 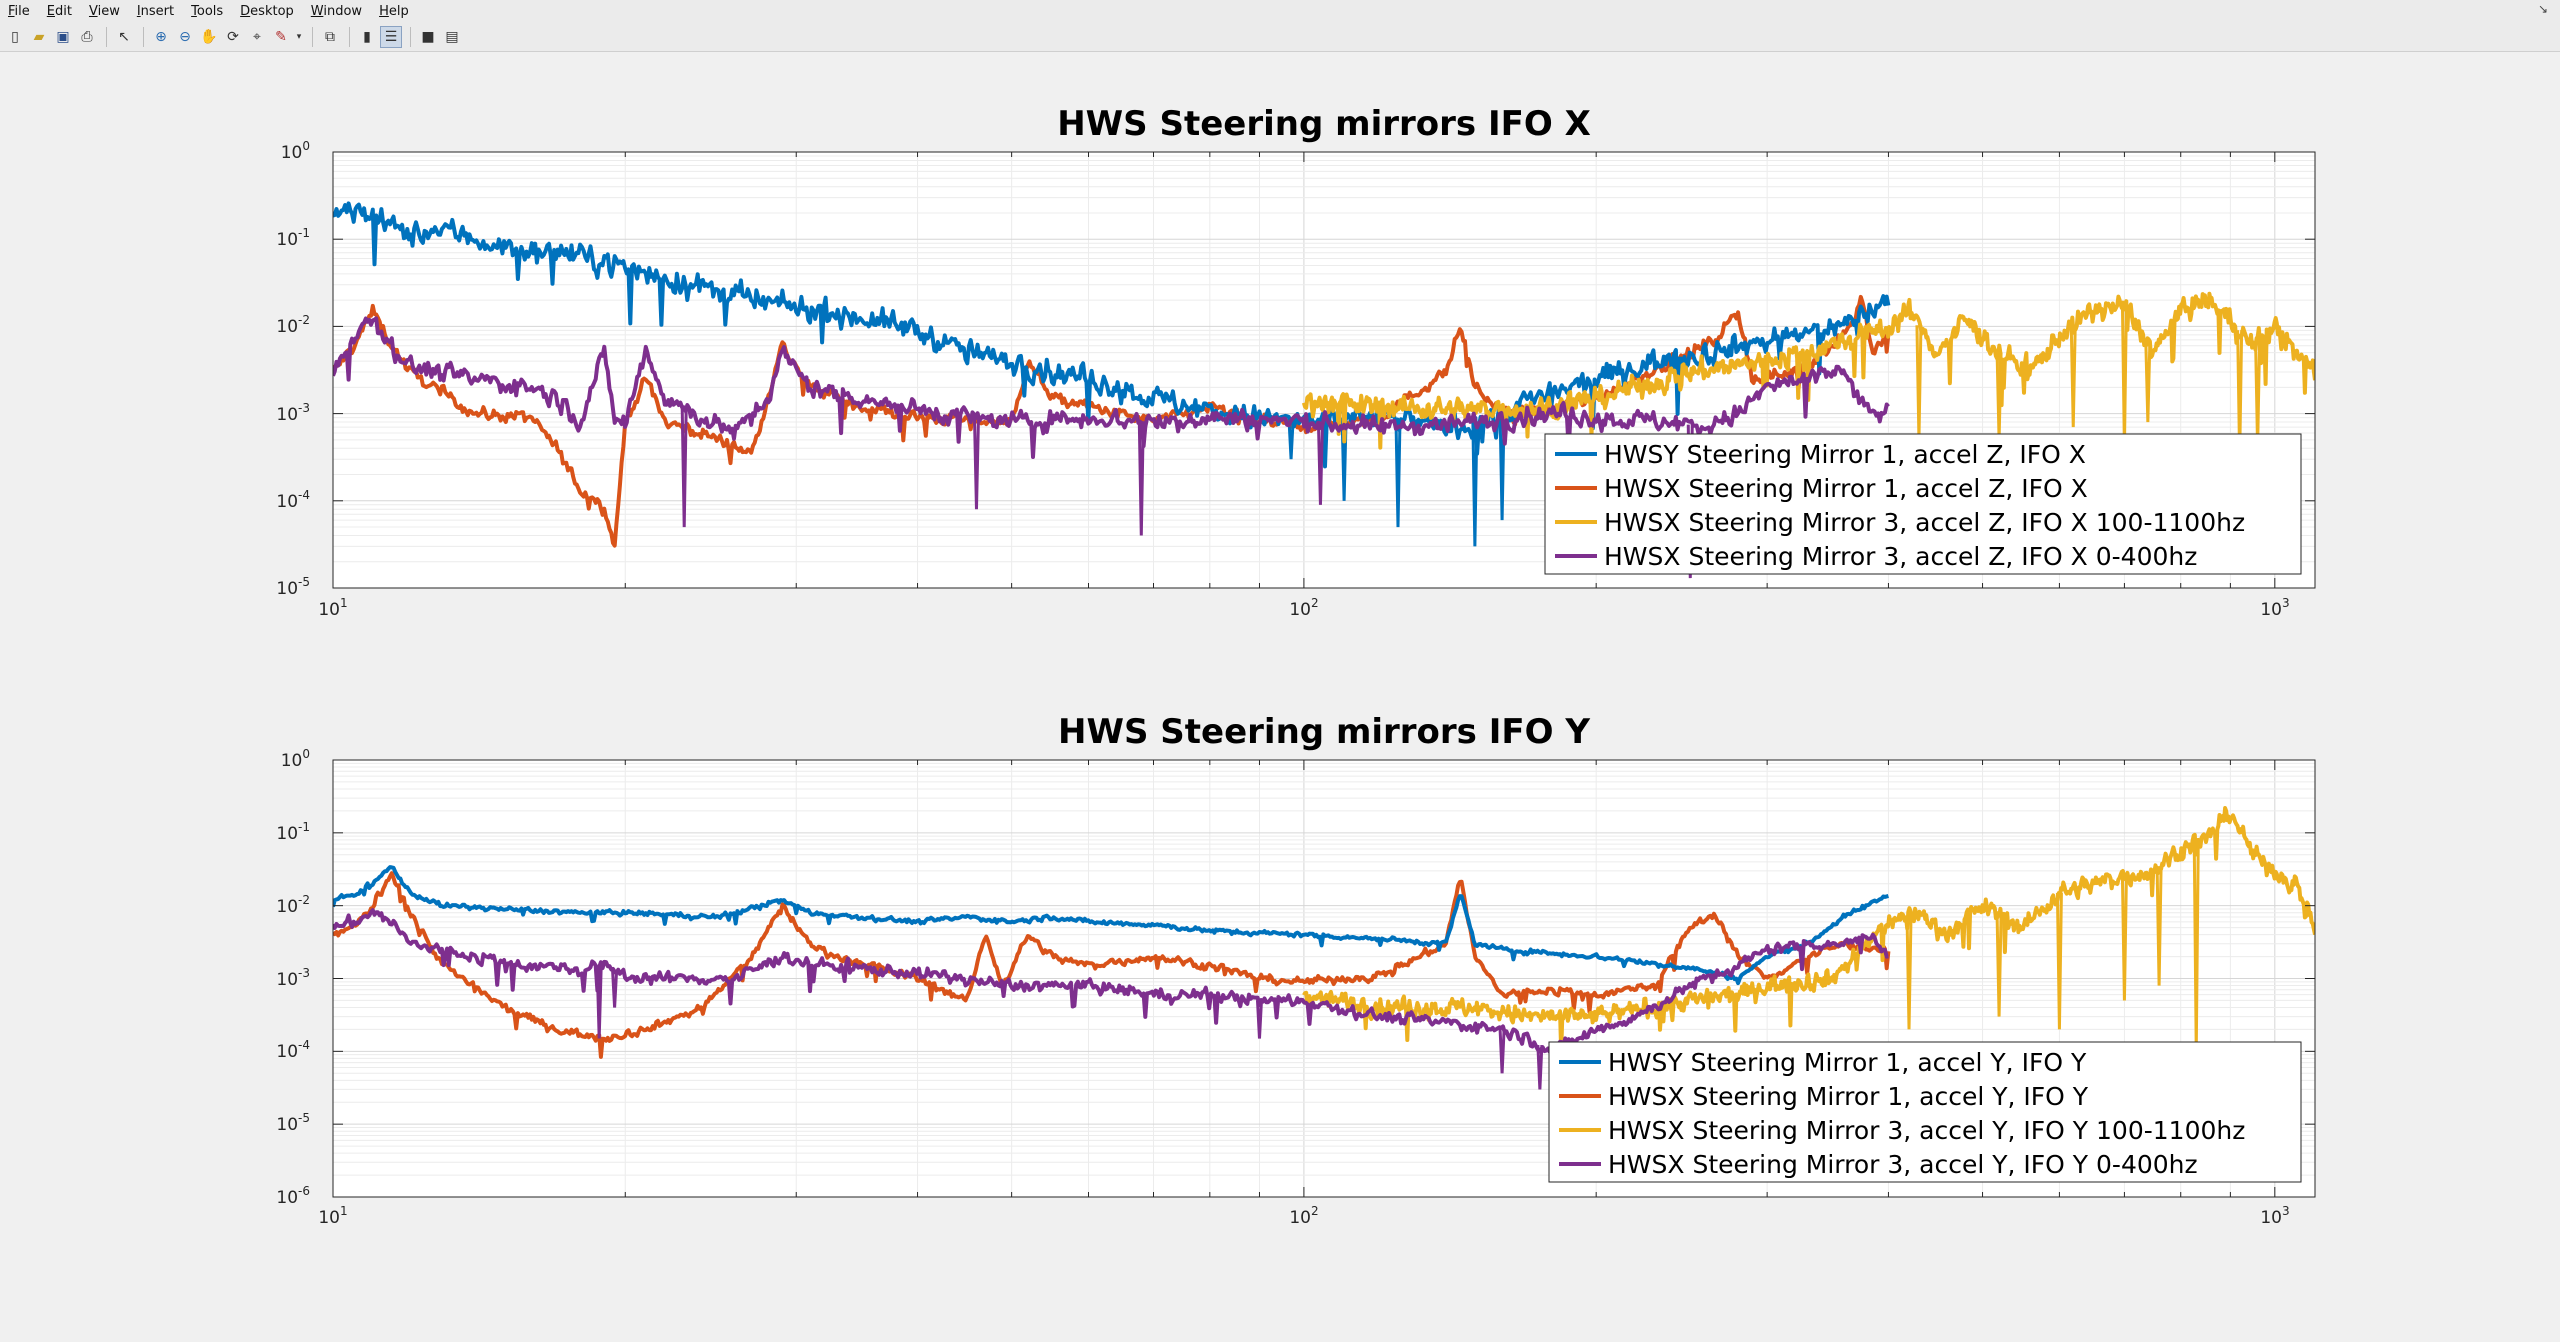 What do you see at coordinates (391, 36) in the screenshot?
I see `insert-legend-icon: ☰` at bounding box center [391, 36].